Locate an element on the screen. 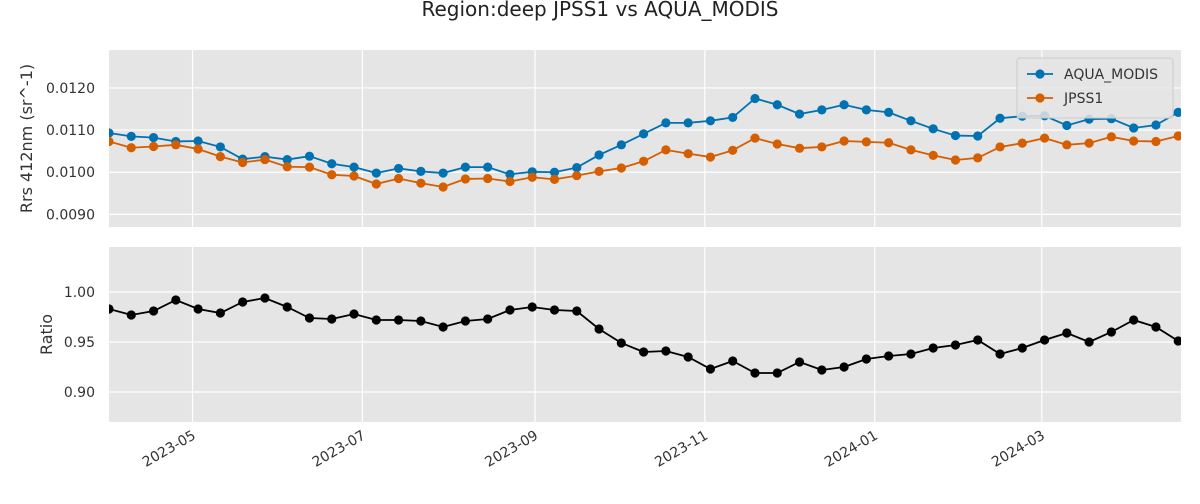  legend-label: JPSS1 is located at coordinates (1083, 99).